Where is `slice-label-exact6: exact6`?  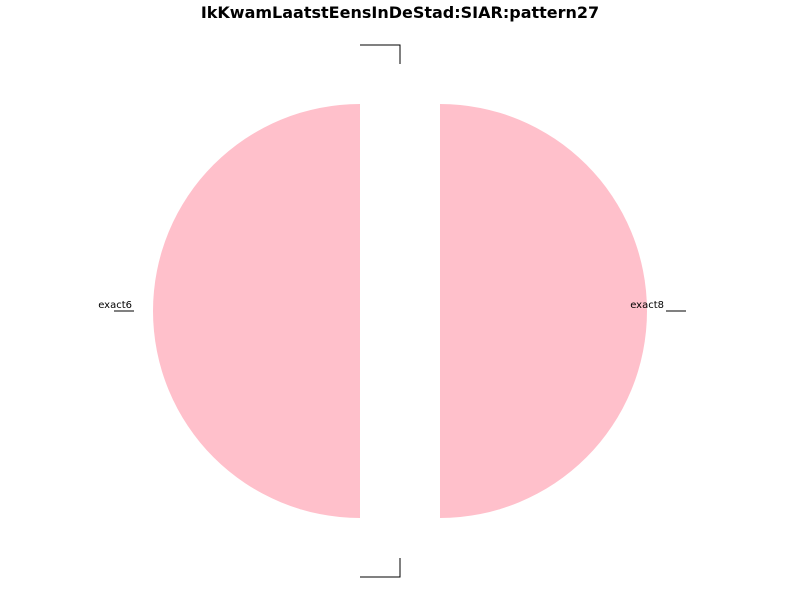
slice-label-exact6: exact6 is located at coordinates (115, 305).